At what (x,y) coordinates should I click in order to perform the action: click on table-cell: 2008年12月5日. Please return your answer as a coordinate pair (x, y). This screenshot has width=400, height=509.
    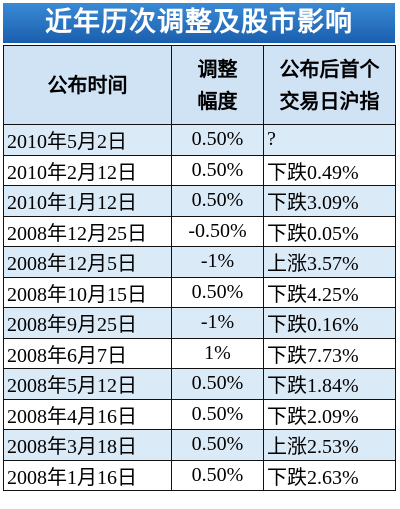
    Looking at the image, I should click on (87, 262).